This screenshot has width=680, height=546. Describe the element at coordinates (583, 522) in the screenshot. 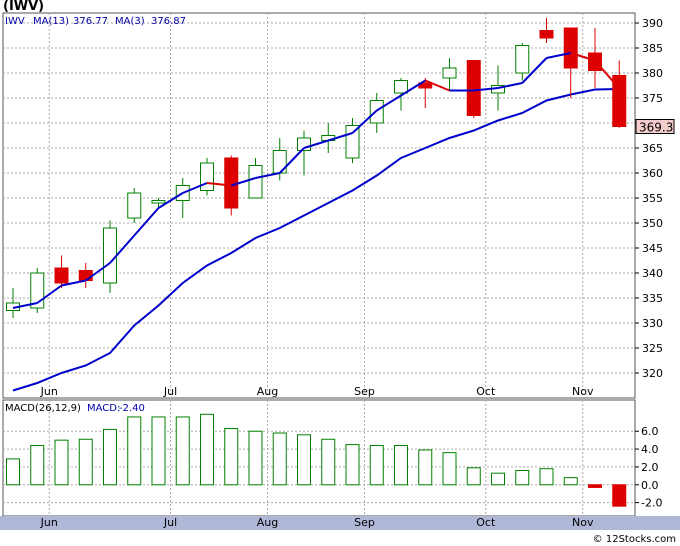

I see `macd-x-label: Nov` at that location.